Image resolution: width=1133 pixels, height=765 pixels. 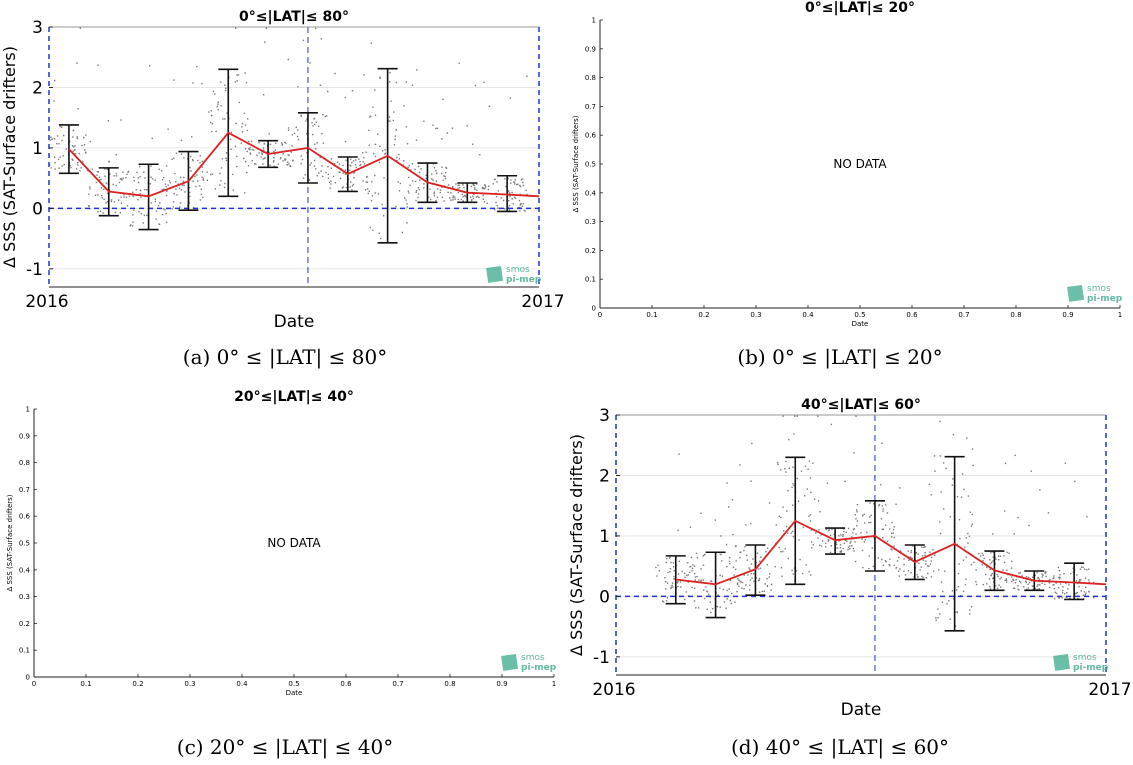 What do you see at coordinates (860, 8) in the screenshot?
I see `chart-title: 0°≤|LAT|≤ 20°` at bounding box center [860, 8].